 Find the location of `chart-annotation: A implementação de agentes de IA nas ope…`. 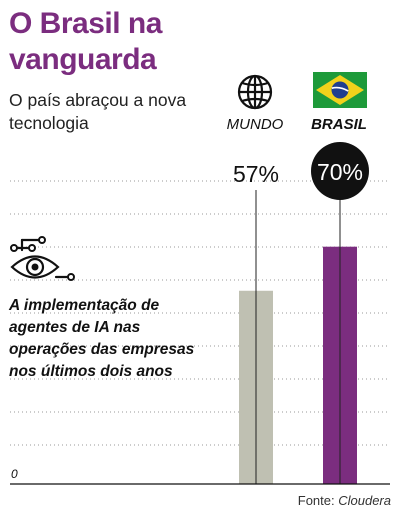

chart-annotation: A implementação de agentes de IA nas ope… is located at coordinates (102, 338).